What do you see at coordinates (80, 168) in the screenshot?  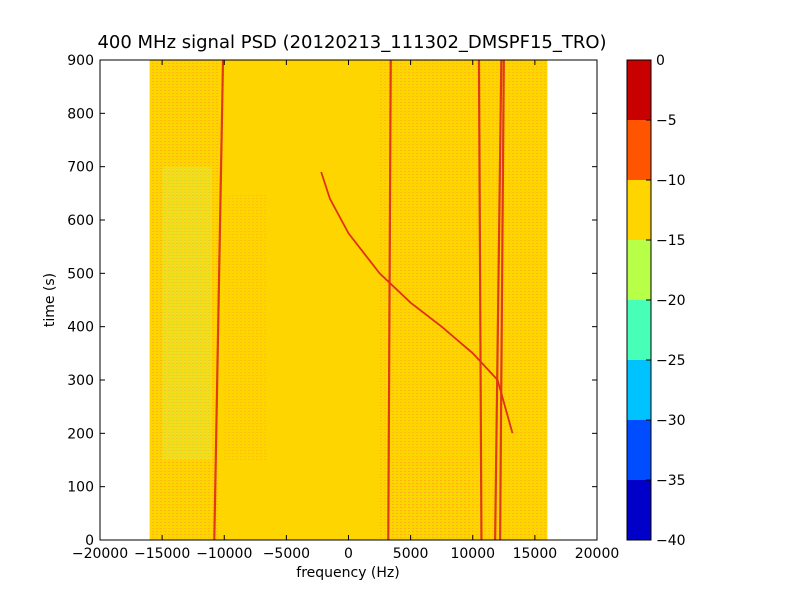 I see `y-tick-label: 700` at bounding box center [80, 168].